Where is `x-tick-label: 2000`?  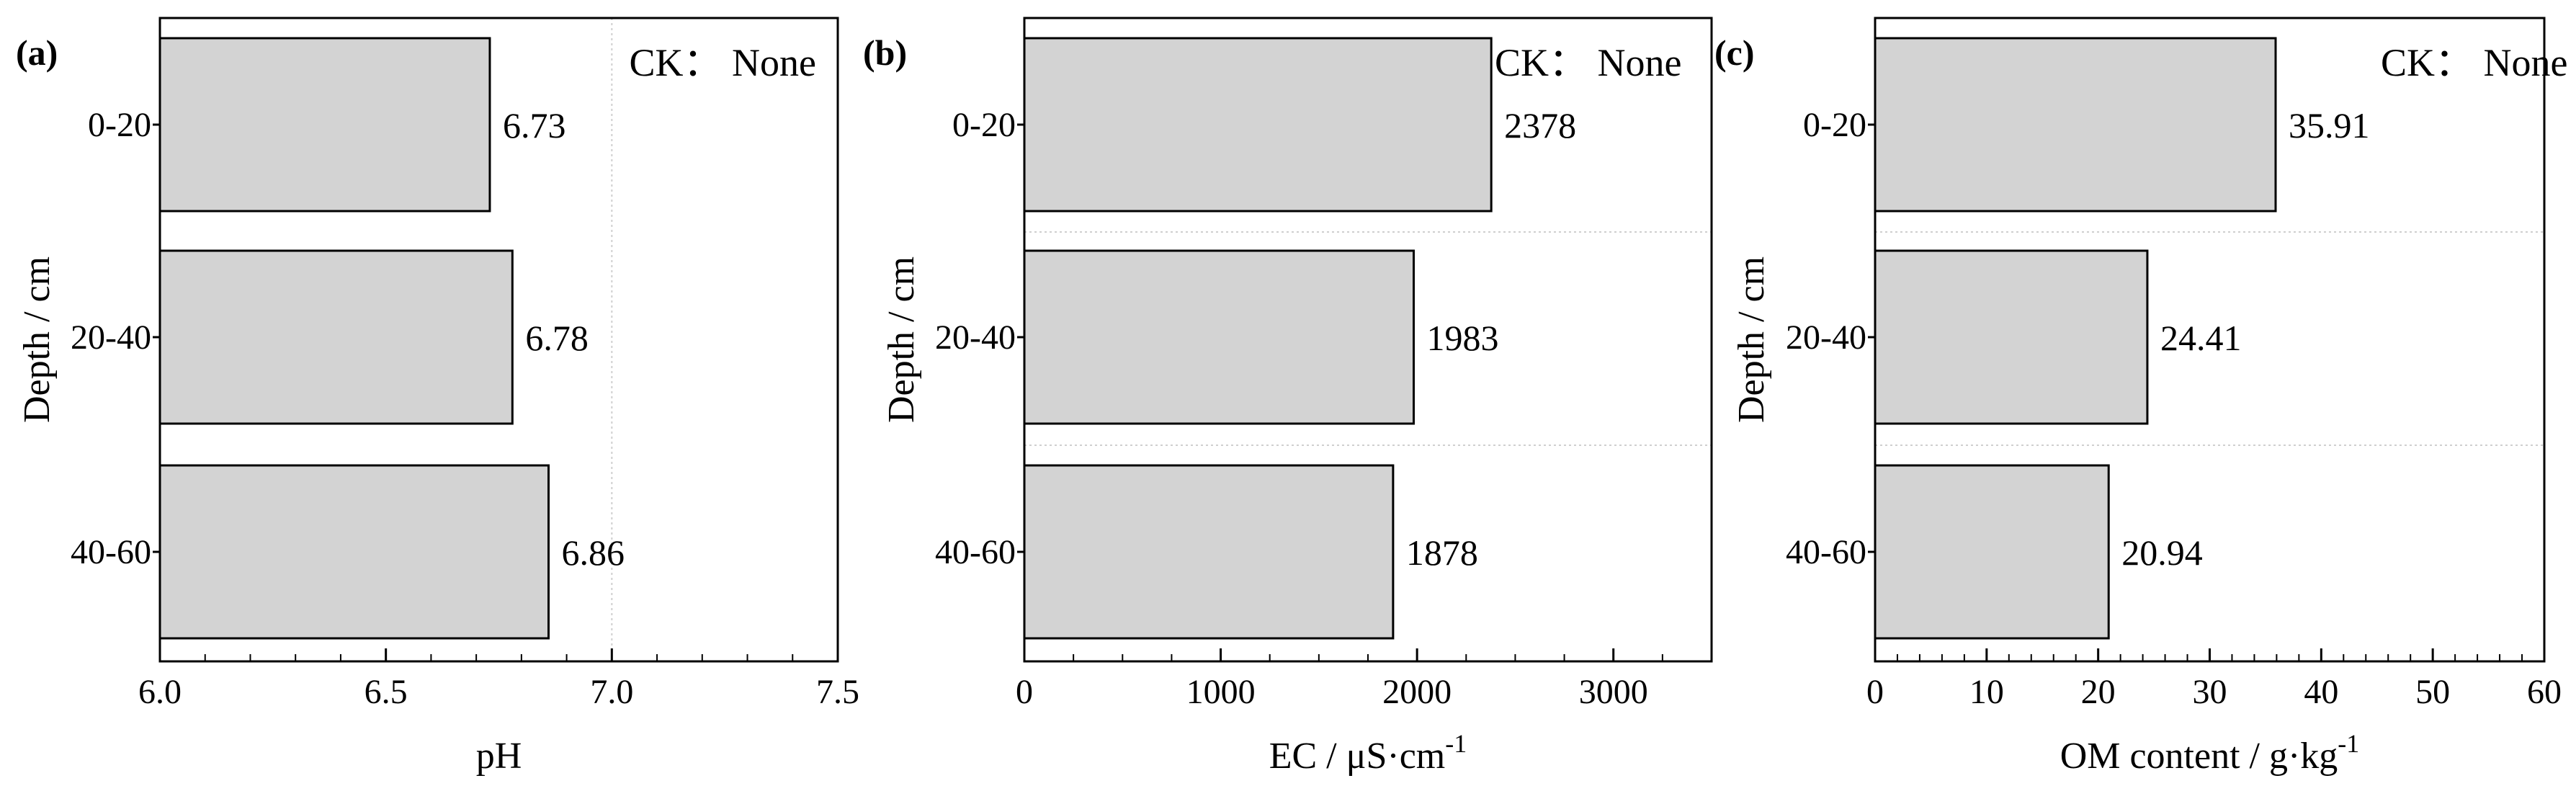 x-tick-label: 2000 is located at coordinates (1417, 692).